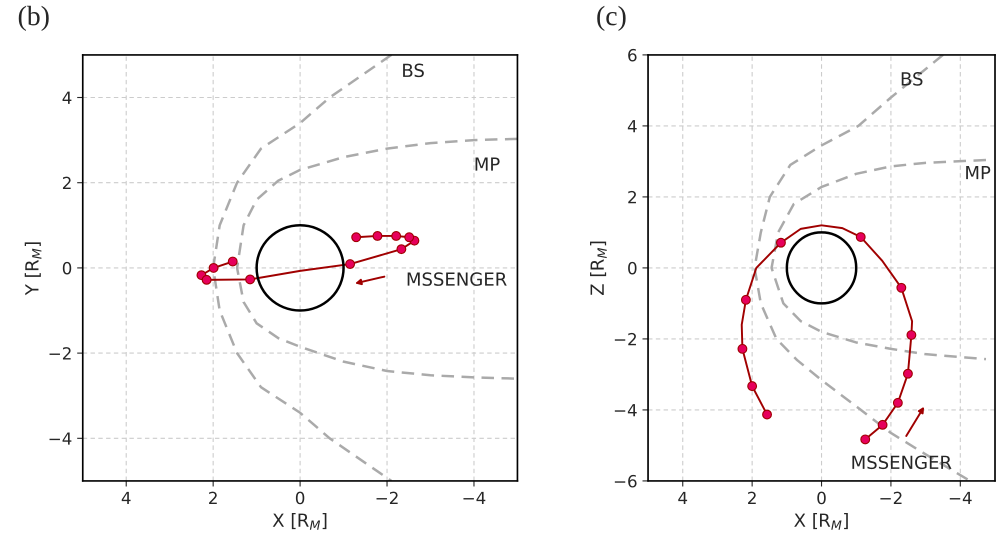  Describe the element at coordinates (598, 268) in the screenshot. I see `y-axis-title: Z [R$_{M}$]` at that location.